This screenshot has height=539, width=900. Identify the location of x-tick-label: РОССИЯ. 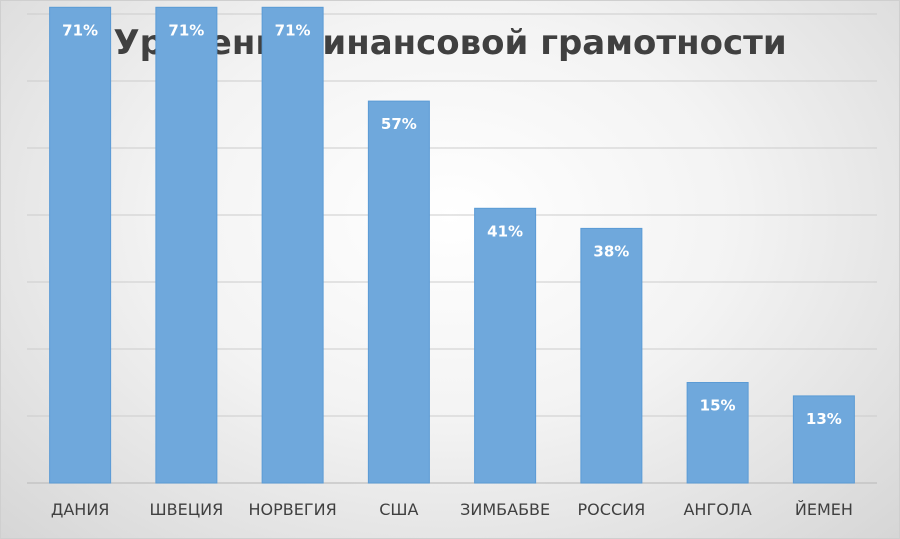
(612, 509).